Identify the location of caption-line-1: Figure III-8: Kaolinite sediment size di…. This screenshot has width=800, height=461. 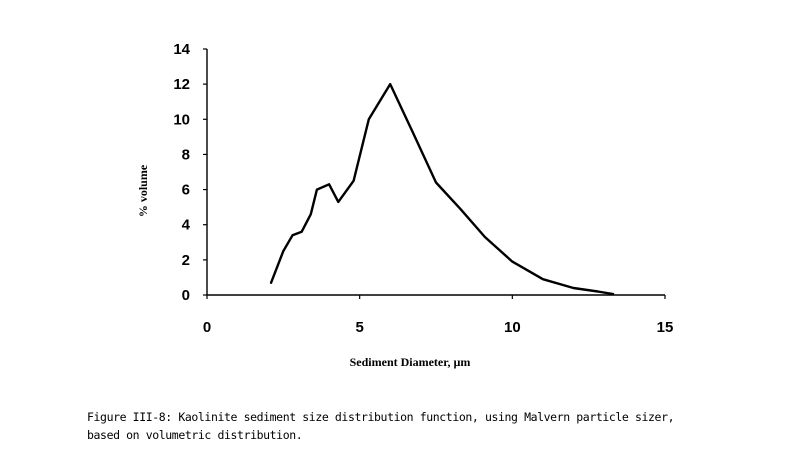
(381, 417).